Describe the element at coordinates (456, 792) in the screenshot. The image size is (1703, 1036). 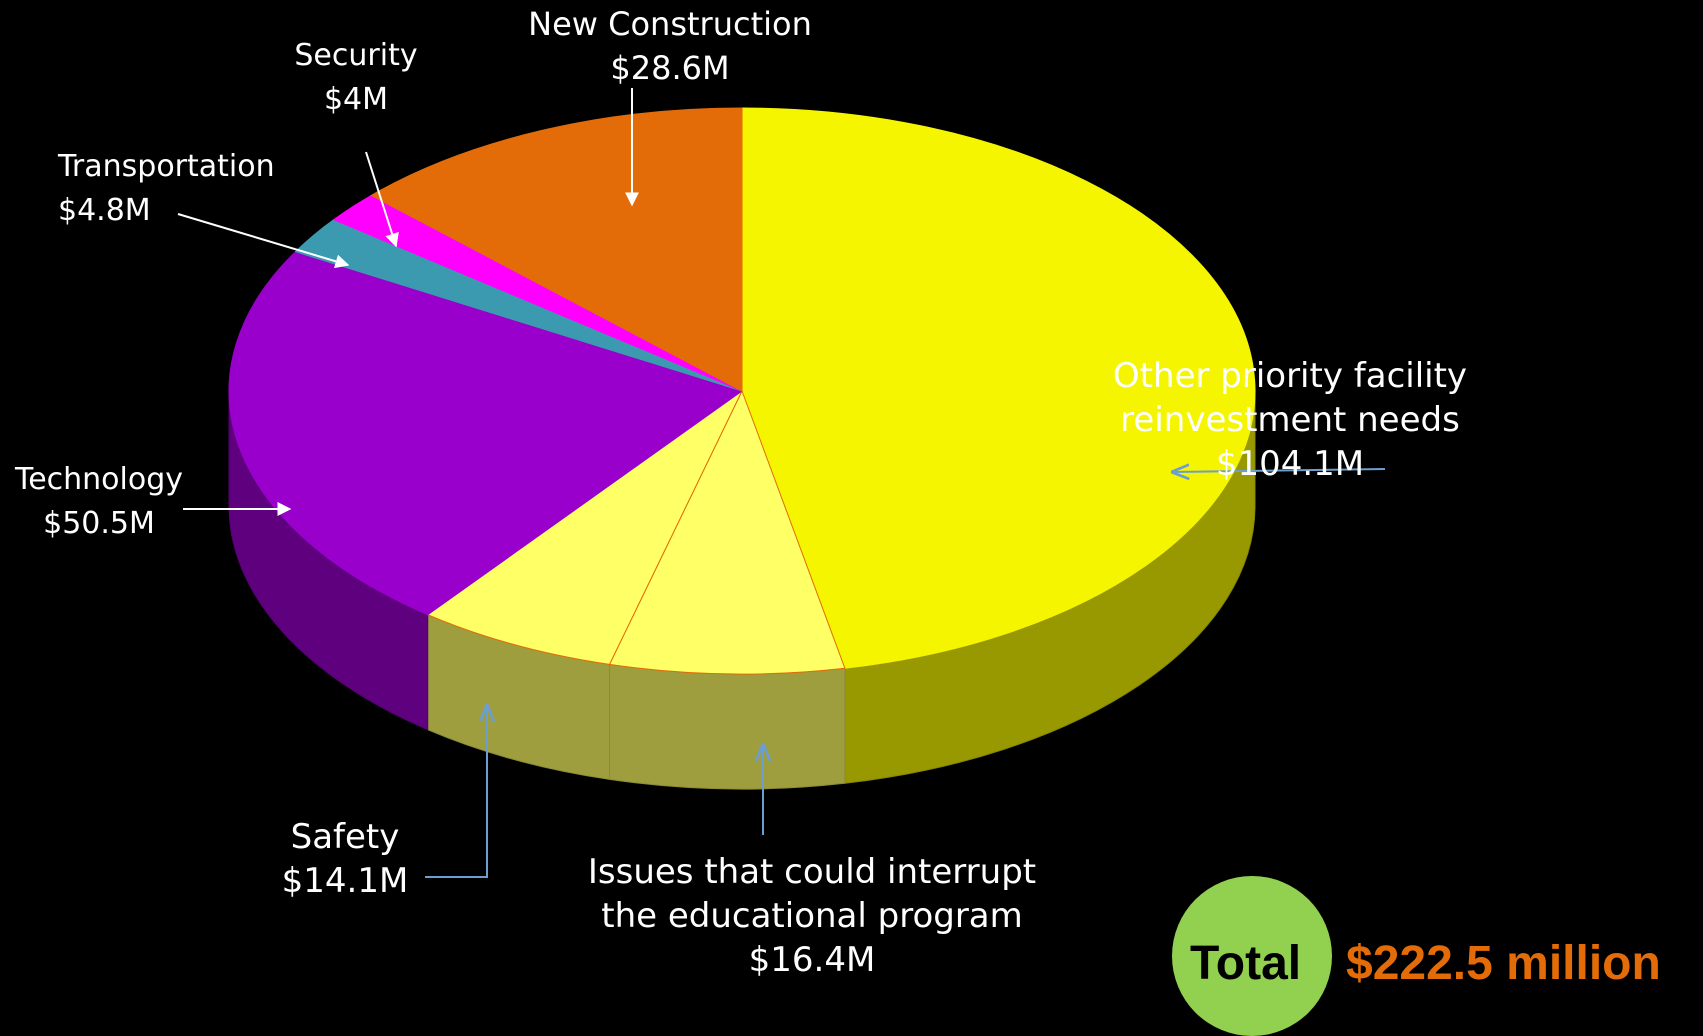
I see `leader-safety` at that location.